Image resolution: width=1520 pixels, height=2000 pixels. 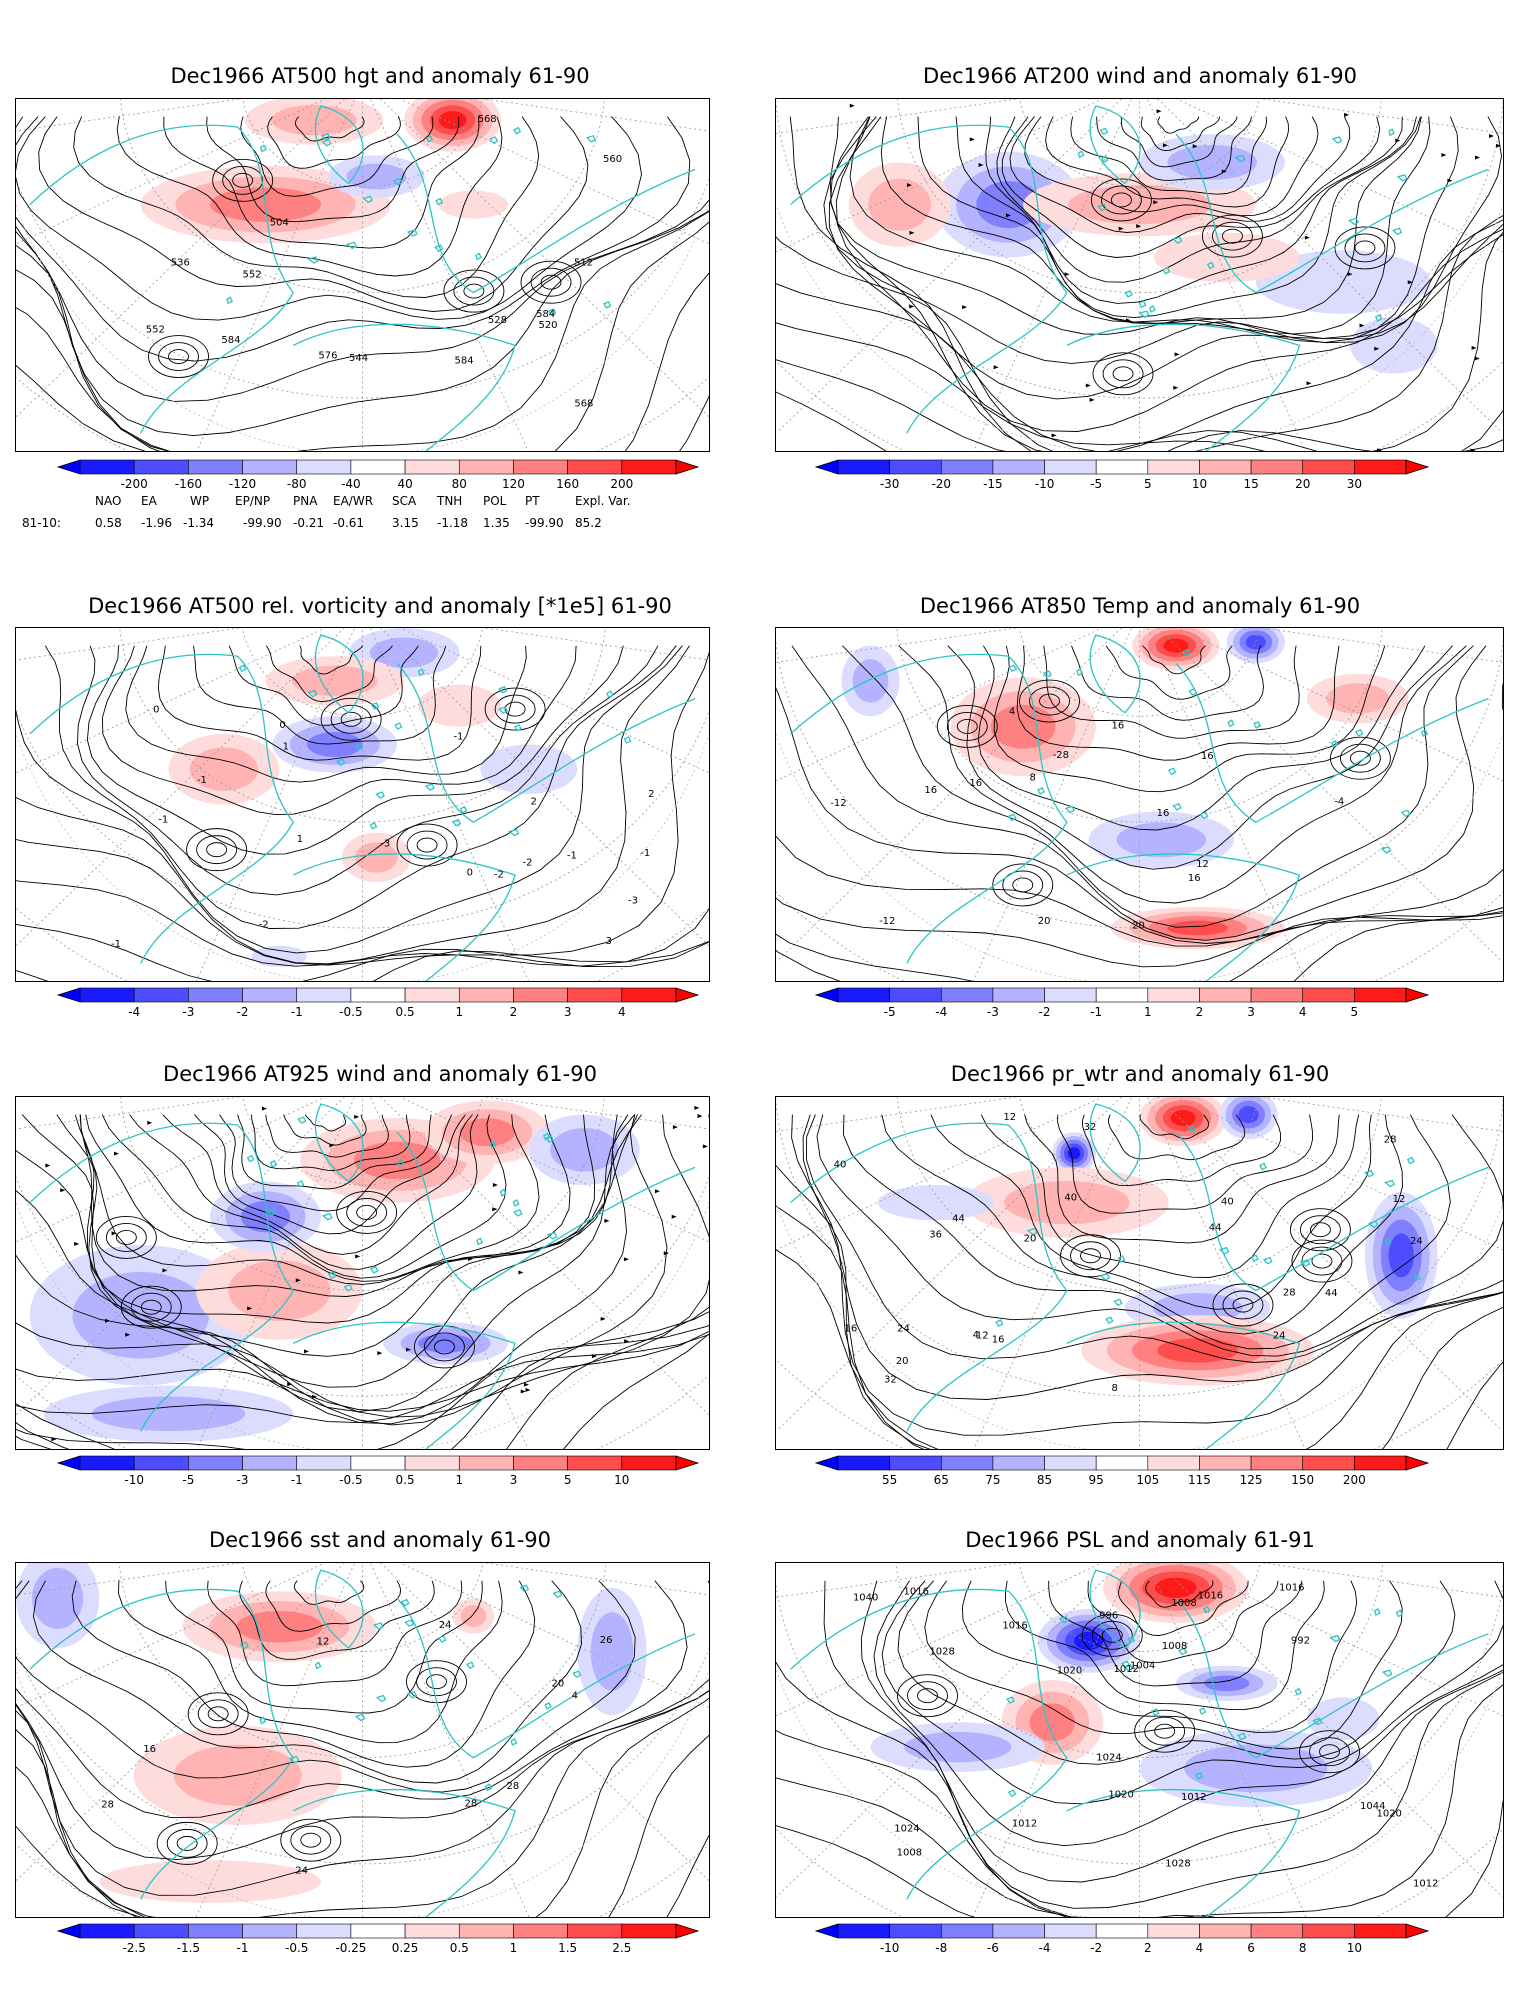 What do you see at coordinates (351, 484) in the screenshot?
I see `colorbar-tick-label: -40` at bounding box center [351, 484].